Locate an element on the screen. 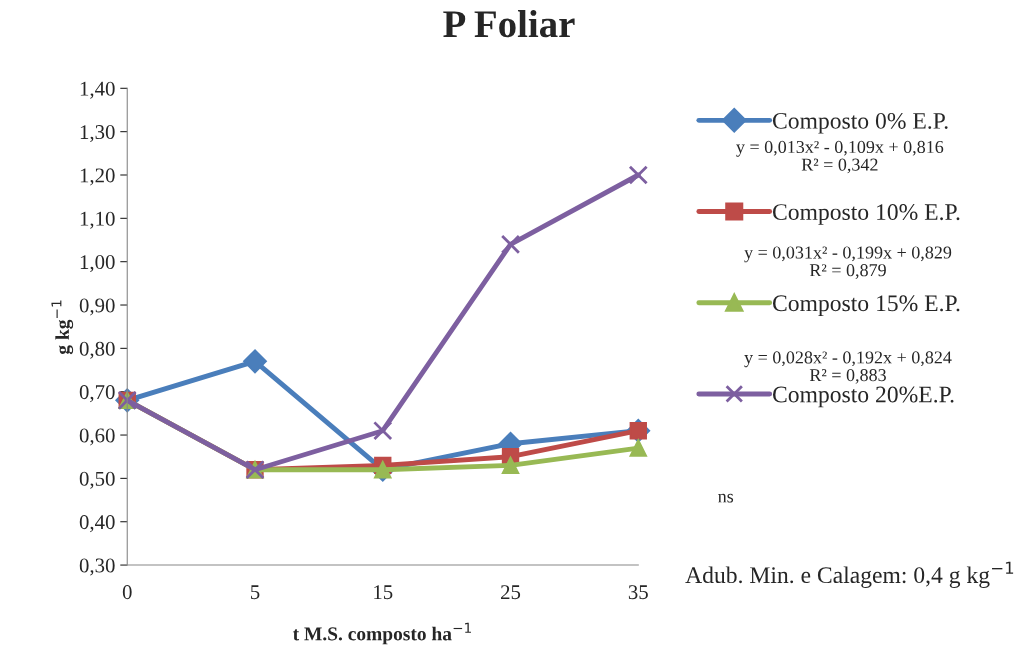 The image size is (1018, 664). y-tick-label: 0,40 is located at coordinates (97, 524).